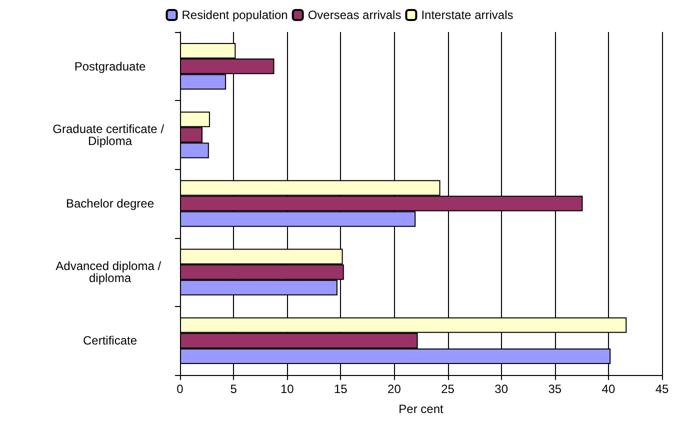 The width and height of the screenshot is (679, 430). What do you see at coordinates (501, 389) in the screenshot?
I see `x-tick-label: 30` at bounding box center [501, 389].